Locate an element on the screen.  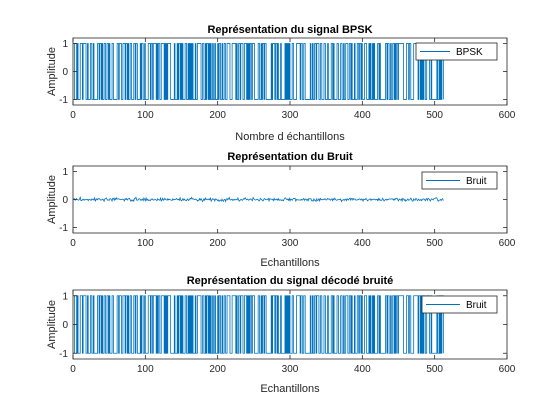
legend-box is located at coordinates (456, 51).